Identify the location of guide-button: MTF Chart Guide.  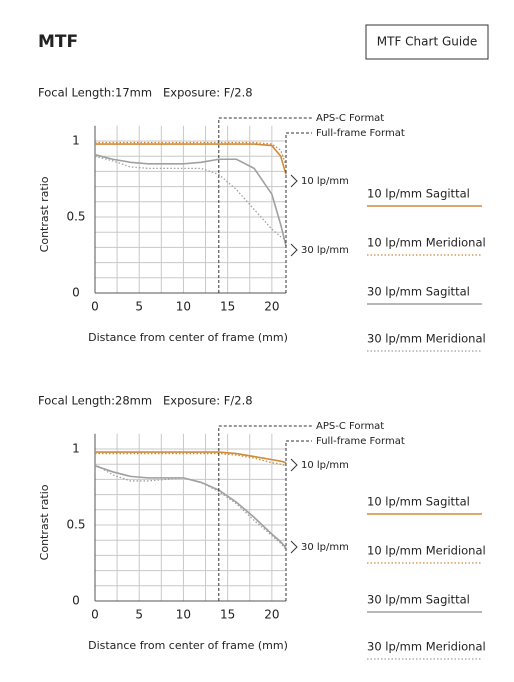
(427, 42).